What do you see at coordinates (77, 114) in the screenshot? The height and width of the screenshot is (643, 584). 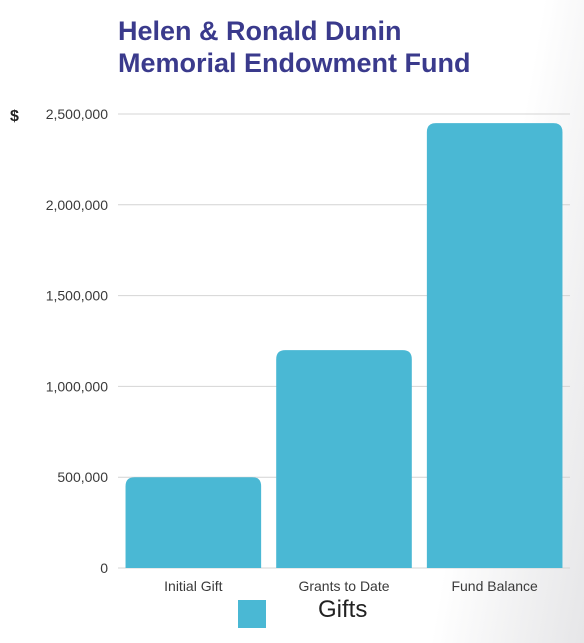 I see `y-tick-label: 2,500,000` at bounding box center [77, 114].